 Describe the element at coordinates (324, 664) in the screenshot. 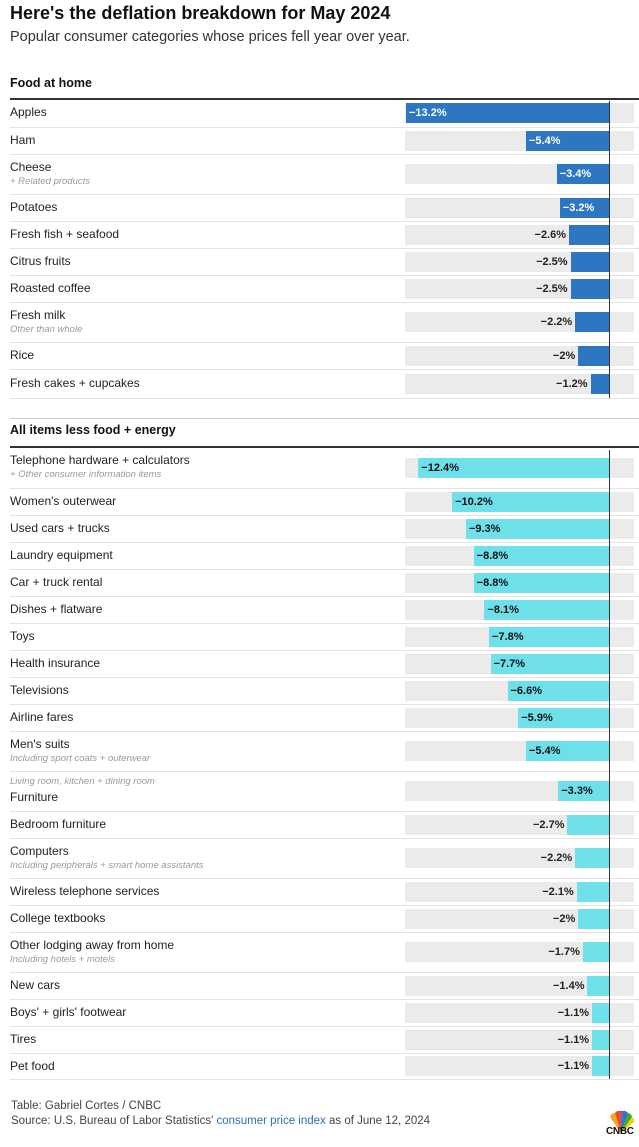

I see `table-row: Health insurance −7.7%` at that location.